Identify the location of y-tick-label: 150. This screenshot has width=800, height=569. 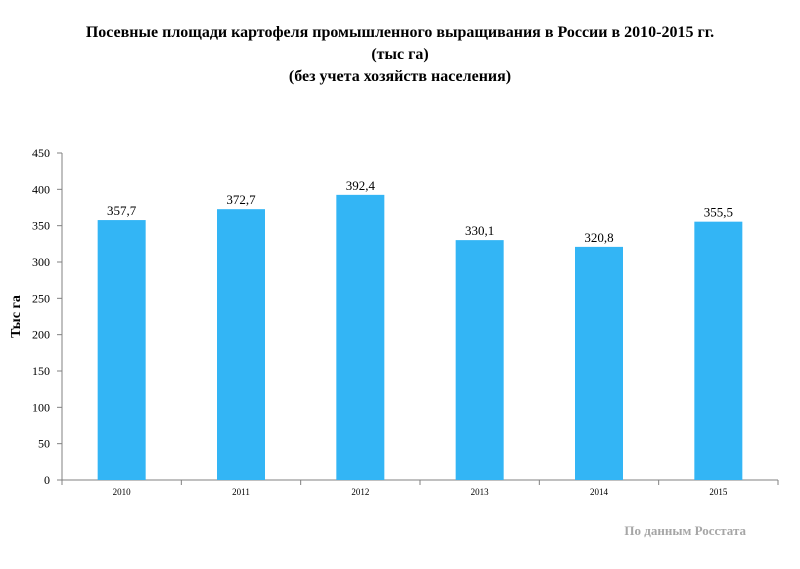
(41, 371).